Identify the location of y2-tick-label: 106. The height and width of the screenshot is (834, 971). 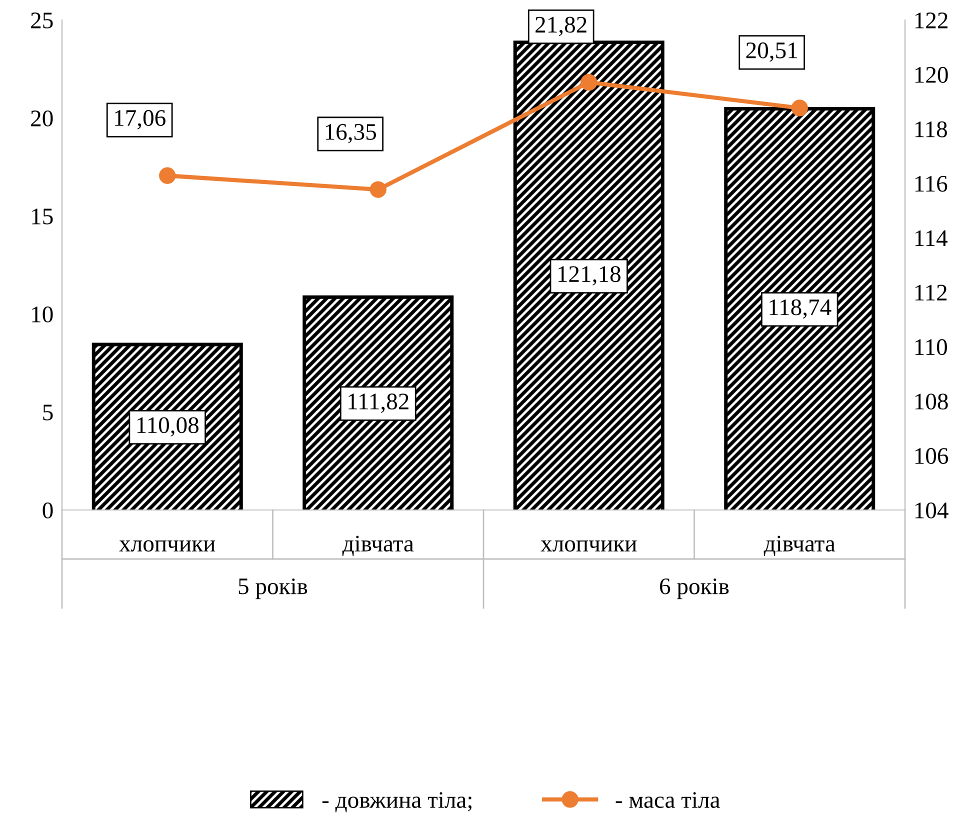
(931, 456).